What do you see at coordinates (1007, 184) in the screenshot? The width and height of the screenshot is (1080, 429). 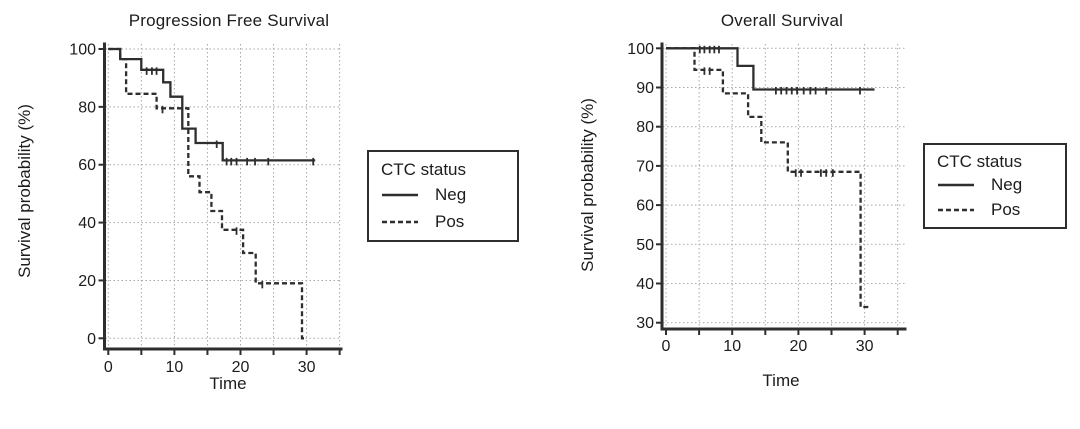 I see `os-legend-label-neg: Neg` at bounding box center [1007, 184].